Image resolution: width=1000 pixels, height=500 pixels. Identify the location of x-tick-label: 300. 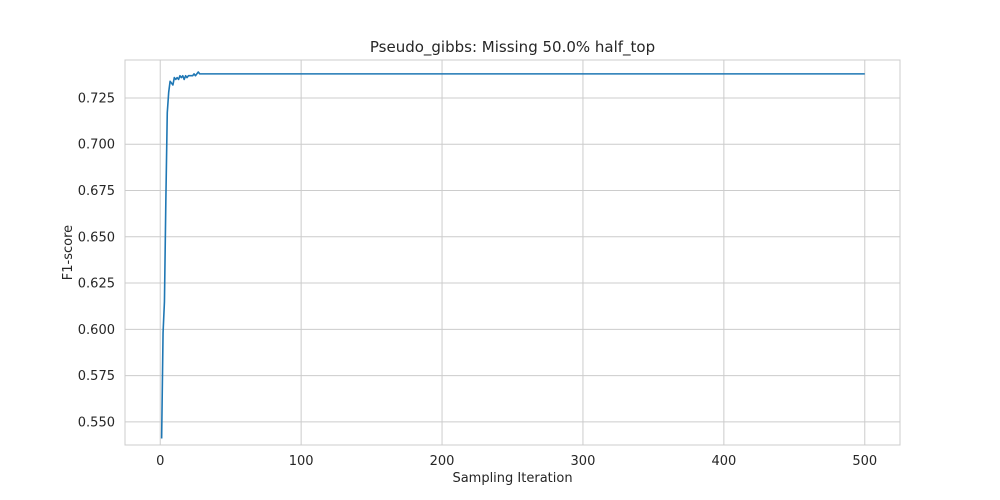
(583, 461).